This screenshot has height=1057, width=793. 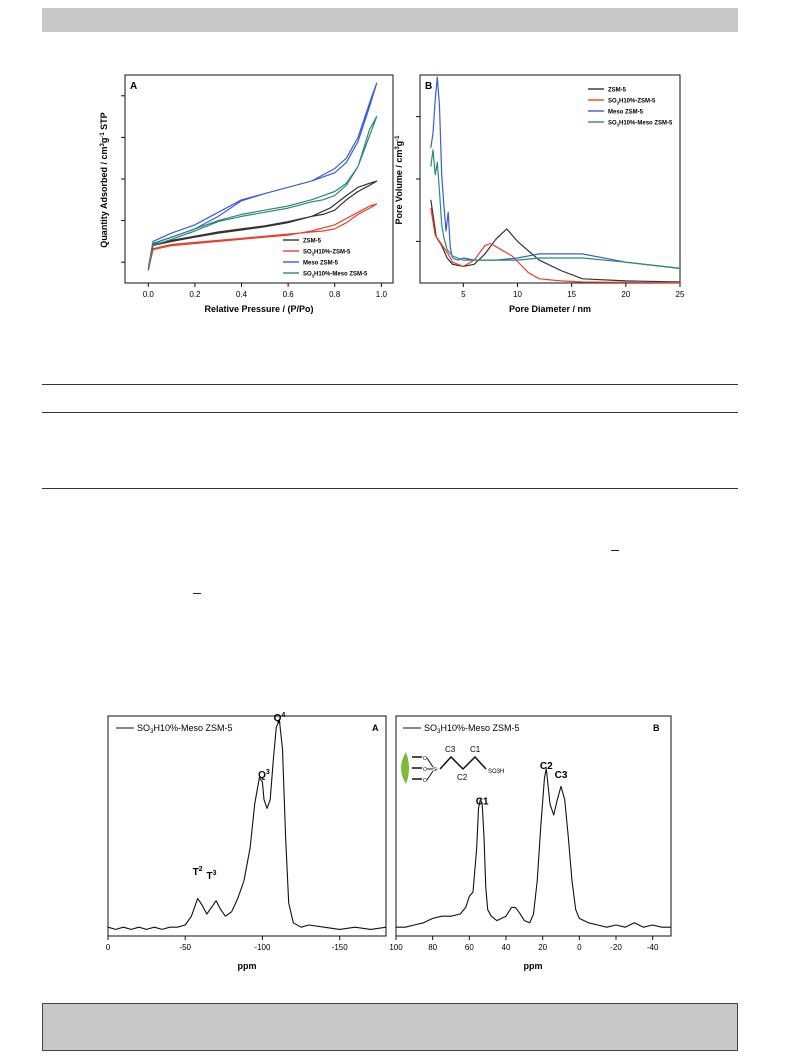 What do you see at coordinates (211, 876) in the screenshot?
I see `peak-label: T3` at bounding box center [211, 876].